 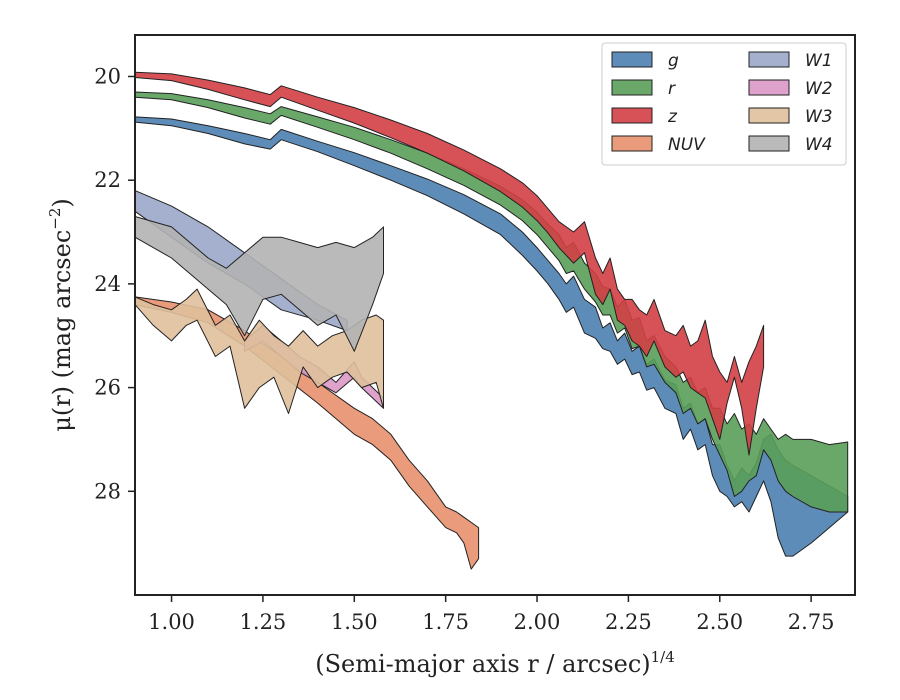 What do you see at coordinates (491, 614) in the screenshot?
I see `x-axis: 1.00 1.25 1.50 1.75 2.00 2.25 2.50 2.75` at bounding box center [491, 614].